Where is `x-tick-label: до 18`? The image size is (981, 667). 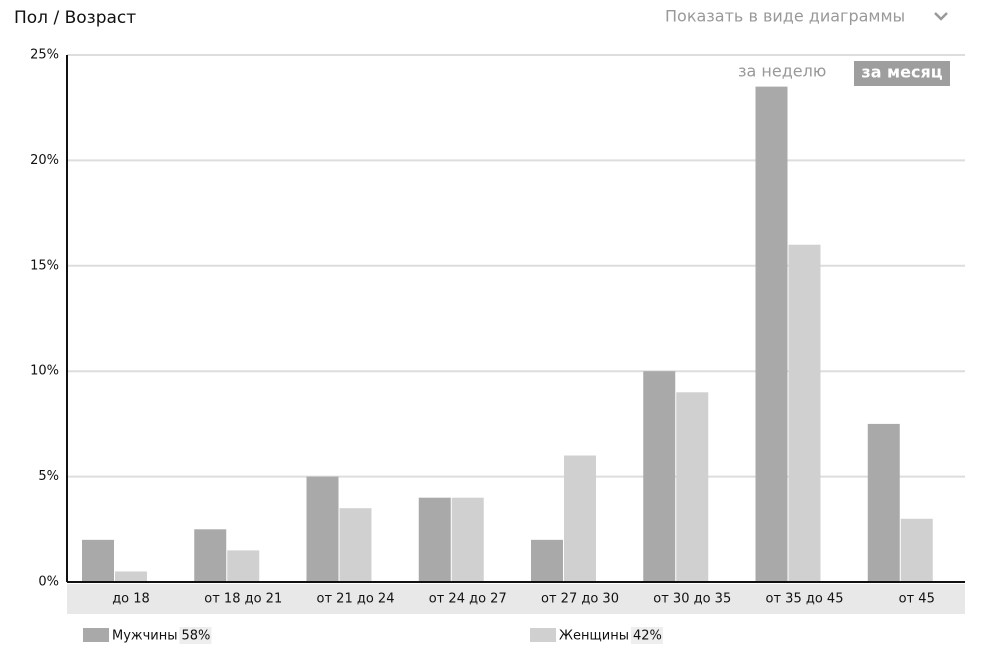 x-tick-label: до 18 is located at coordinates (131, 599).